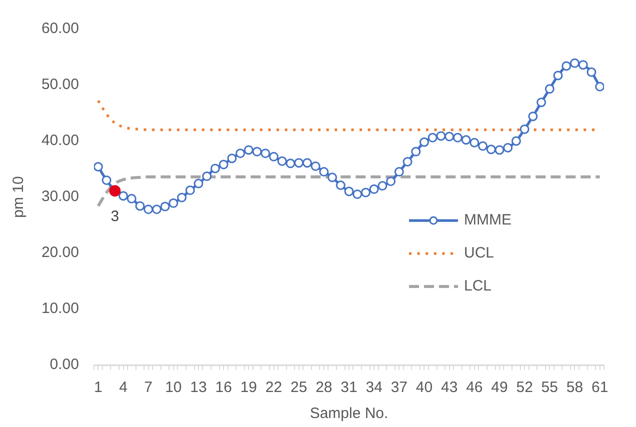 The height and width of the screenshot is (427, 636). Describe the element at coordinates (399, 387) in the screenshot. I see `x-tick-label: 37` at that location.